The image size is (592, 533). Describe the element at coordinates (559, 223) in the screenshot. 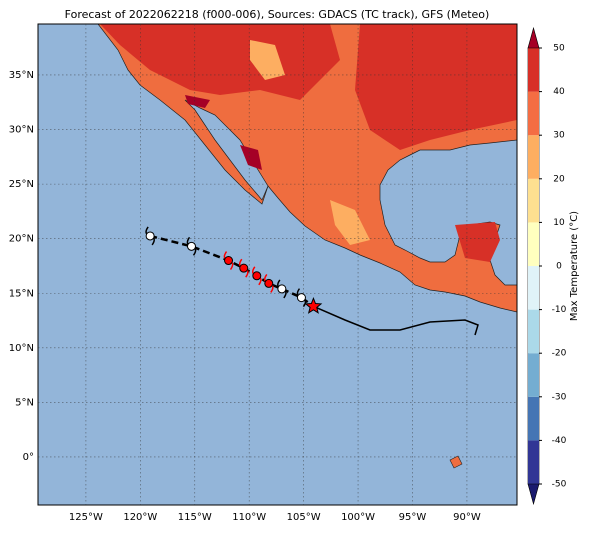

I see `colorbar-tick-label: 10` at that location.